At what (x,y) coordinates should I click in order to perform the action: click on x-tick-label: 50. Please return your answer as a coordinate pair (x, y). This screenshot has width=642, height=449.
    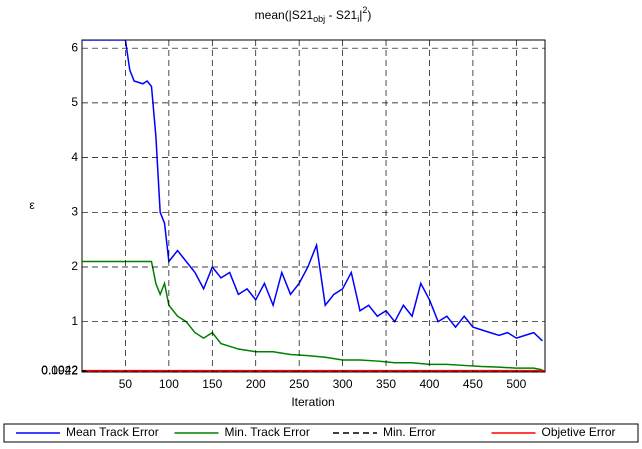
    Looking at the image, I should click on (126, 384).